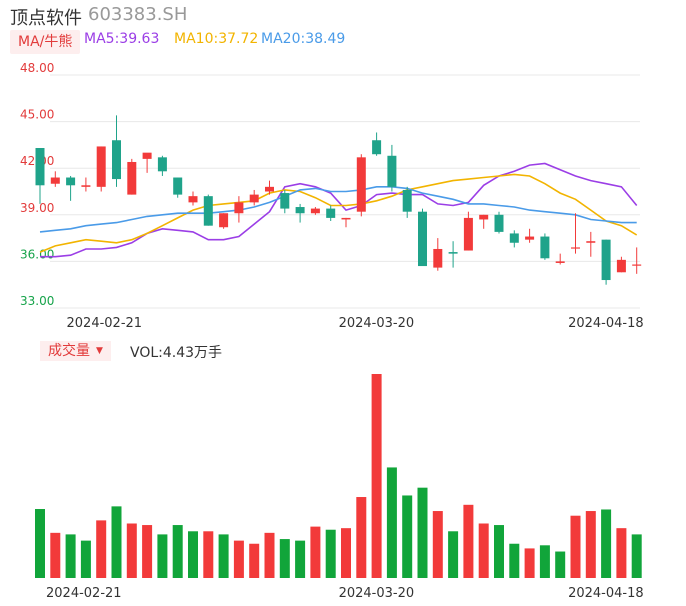 Image resolution: width=686 pixels, height=606 pixels. What do you see at coordinates (606, 593) in the screenshot?
I see `volume-date-tick-label: 2024-04-18` at bounding box center [606, 593].